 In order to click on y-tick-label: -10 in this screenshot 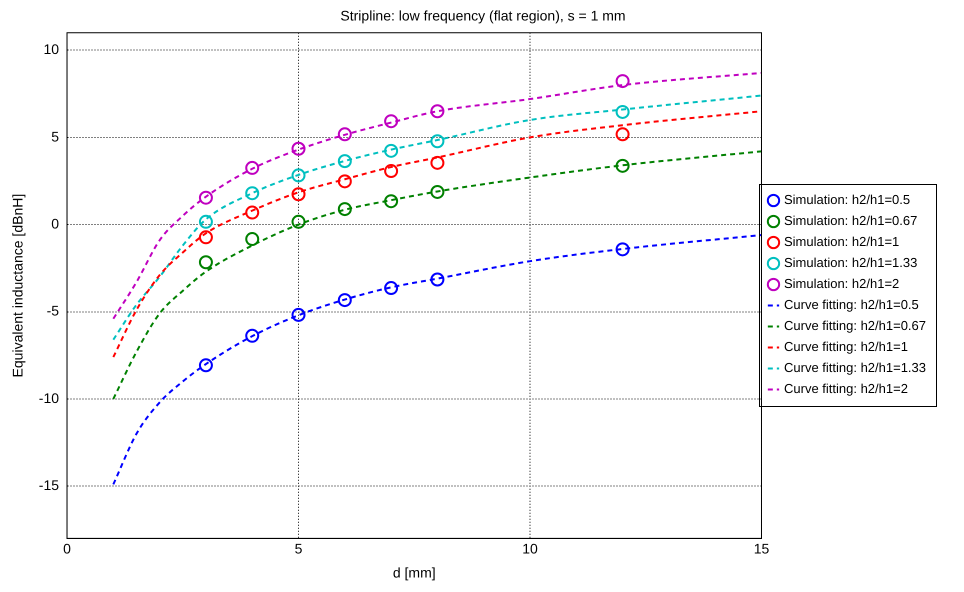, I will do `click(49, 398)`.